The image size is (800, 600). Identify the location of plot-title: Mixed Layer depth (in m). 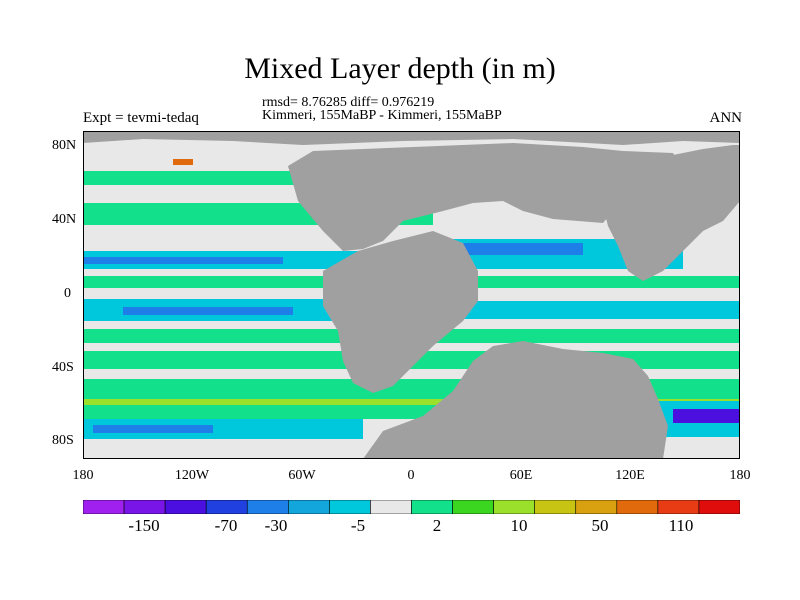
(400, 68).